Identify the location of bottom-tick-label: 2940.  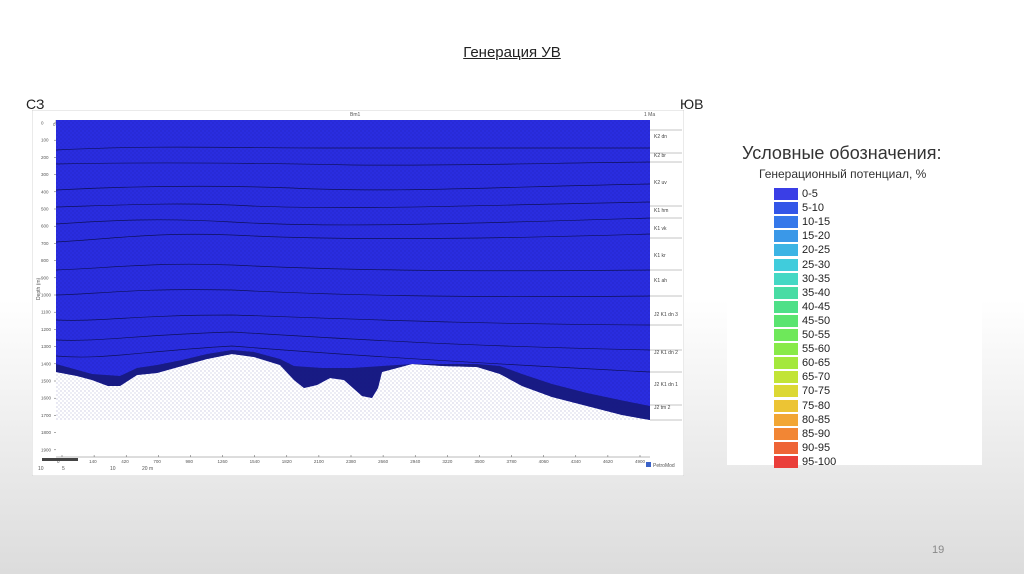
(415, 461).